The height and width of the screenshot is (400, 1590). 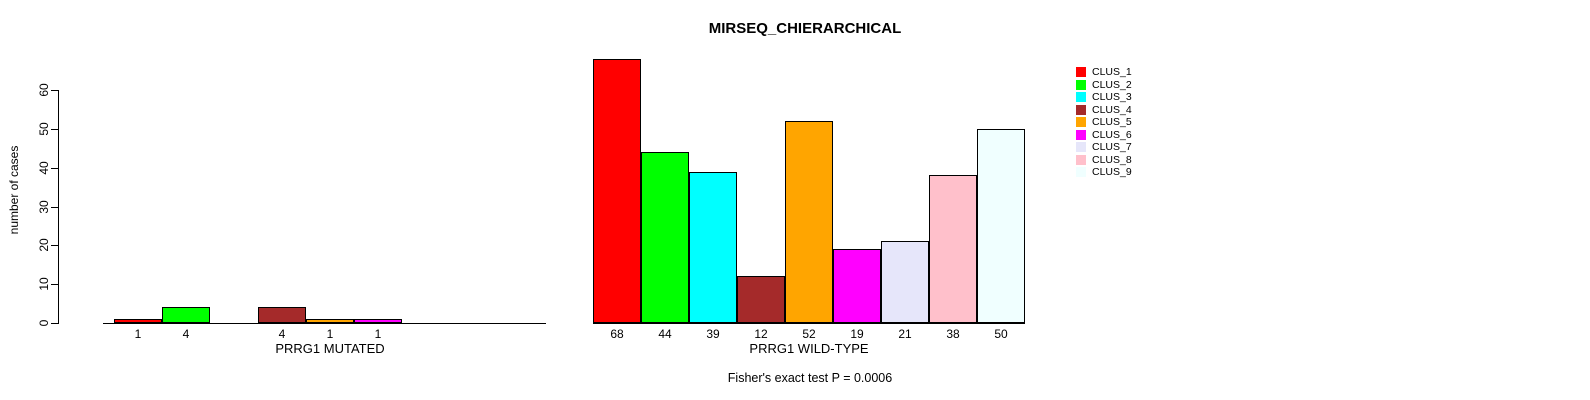 What do you see at coordinates (1112, 122) in the screenshot?
I see `legend-label: CLUS_5` at bounding box center [1112, 122].